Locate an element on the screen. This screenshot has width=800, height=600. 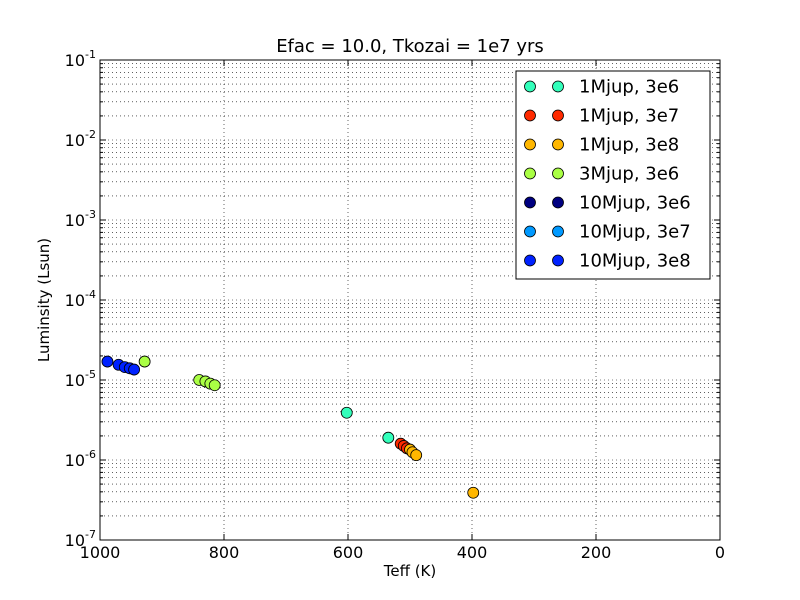
legend-label: 1Mjup, 3e6 is located at coordinates (629, 87).